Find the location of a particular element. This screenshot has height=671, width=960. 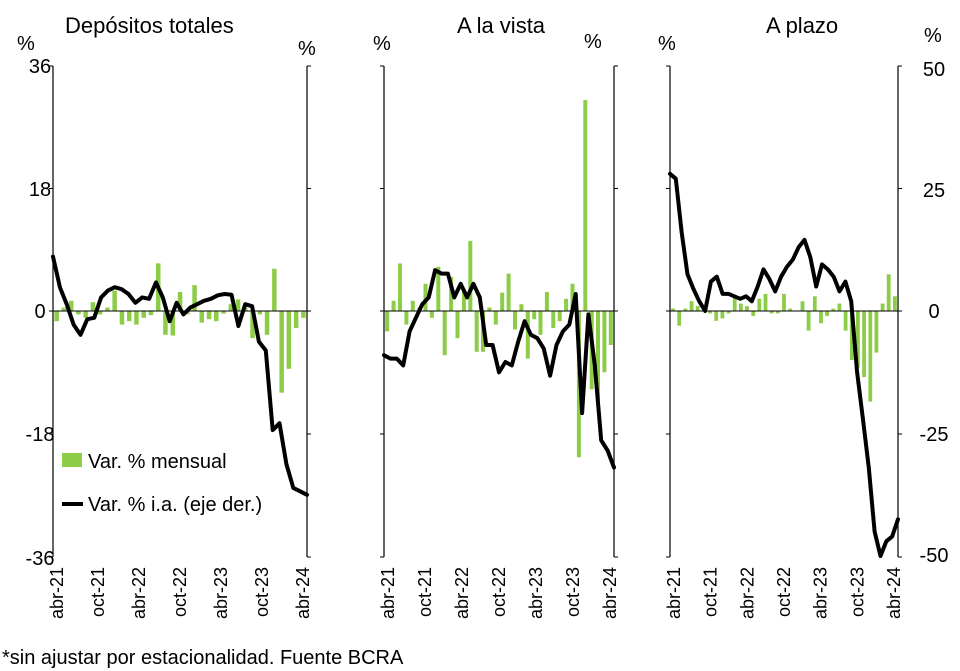

y-tick-right: 50 is located at coordinates (934, 70).